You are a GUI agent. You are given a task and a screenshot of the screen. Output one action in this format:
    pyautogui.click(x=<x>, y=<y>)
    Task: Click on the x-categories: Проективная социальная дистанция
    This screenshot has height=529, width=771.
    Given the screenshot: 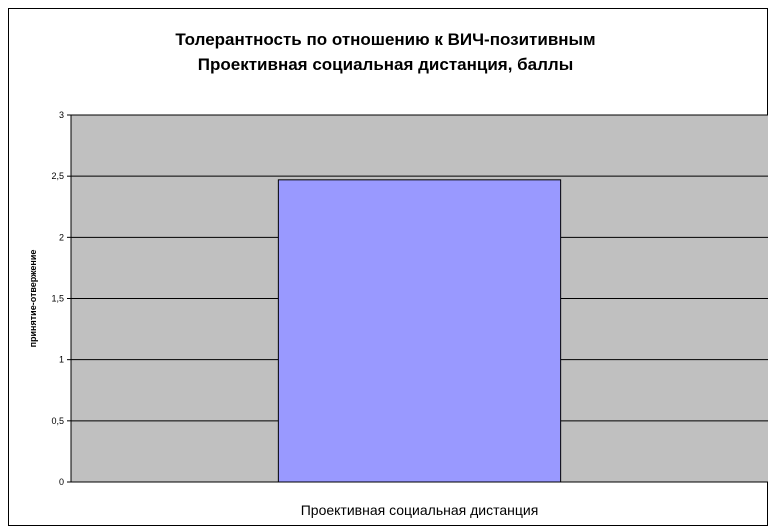 What is the action you would take?
    pyautogui.click(x=420, y=510)
    